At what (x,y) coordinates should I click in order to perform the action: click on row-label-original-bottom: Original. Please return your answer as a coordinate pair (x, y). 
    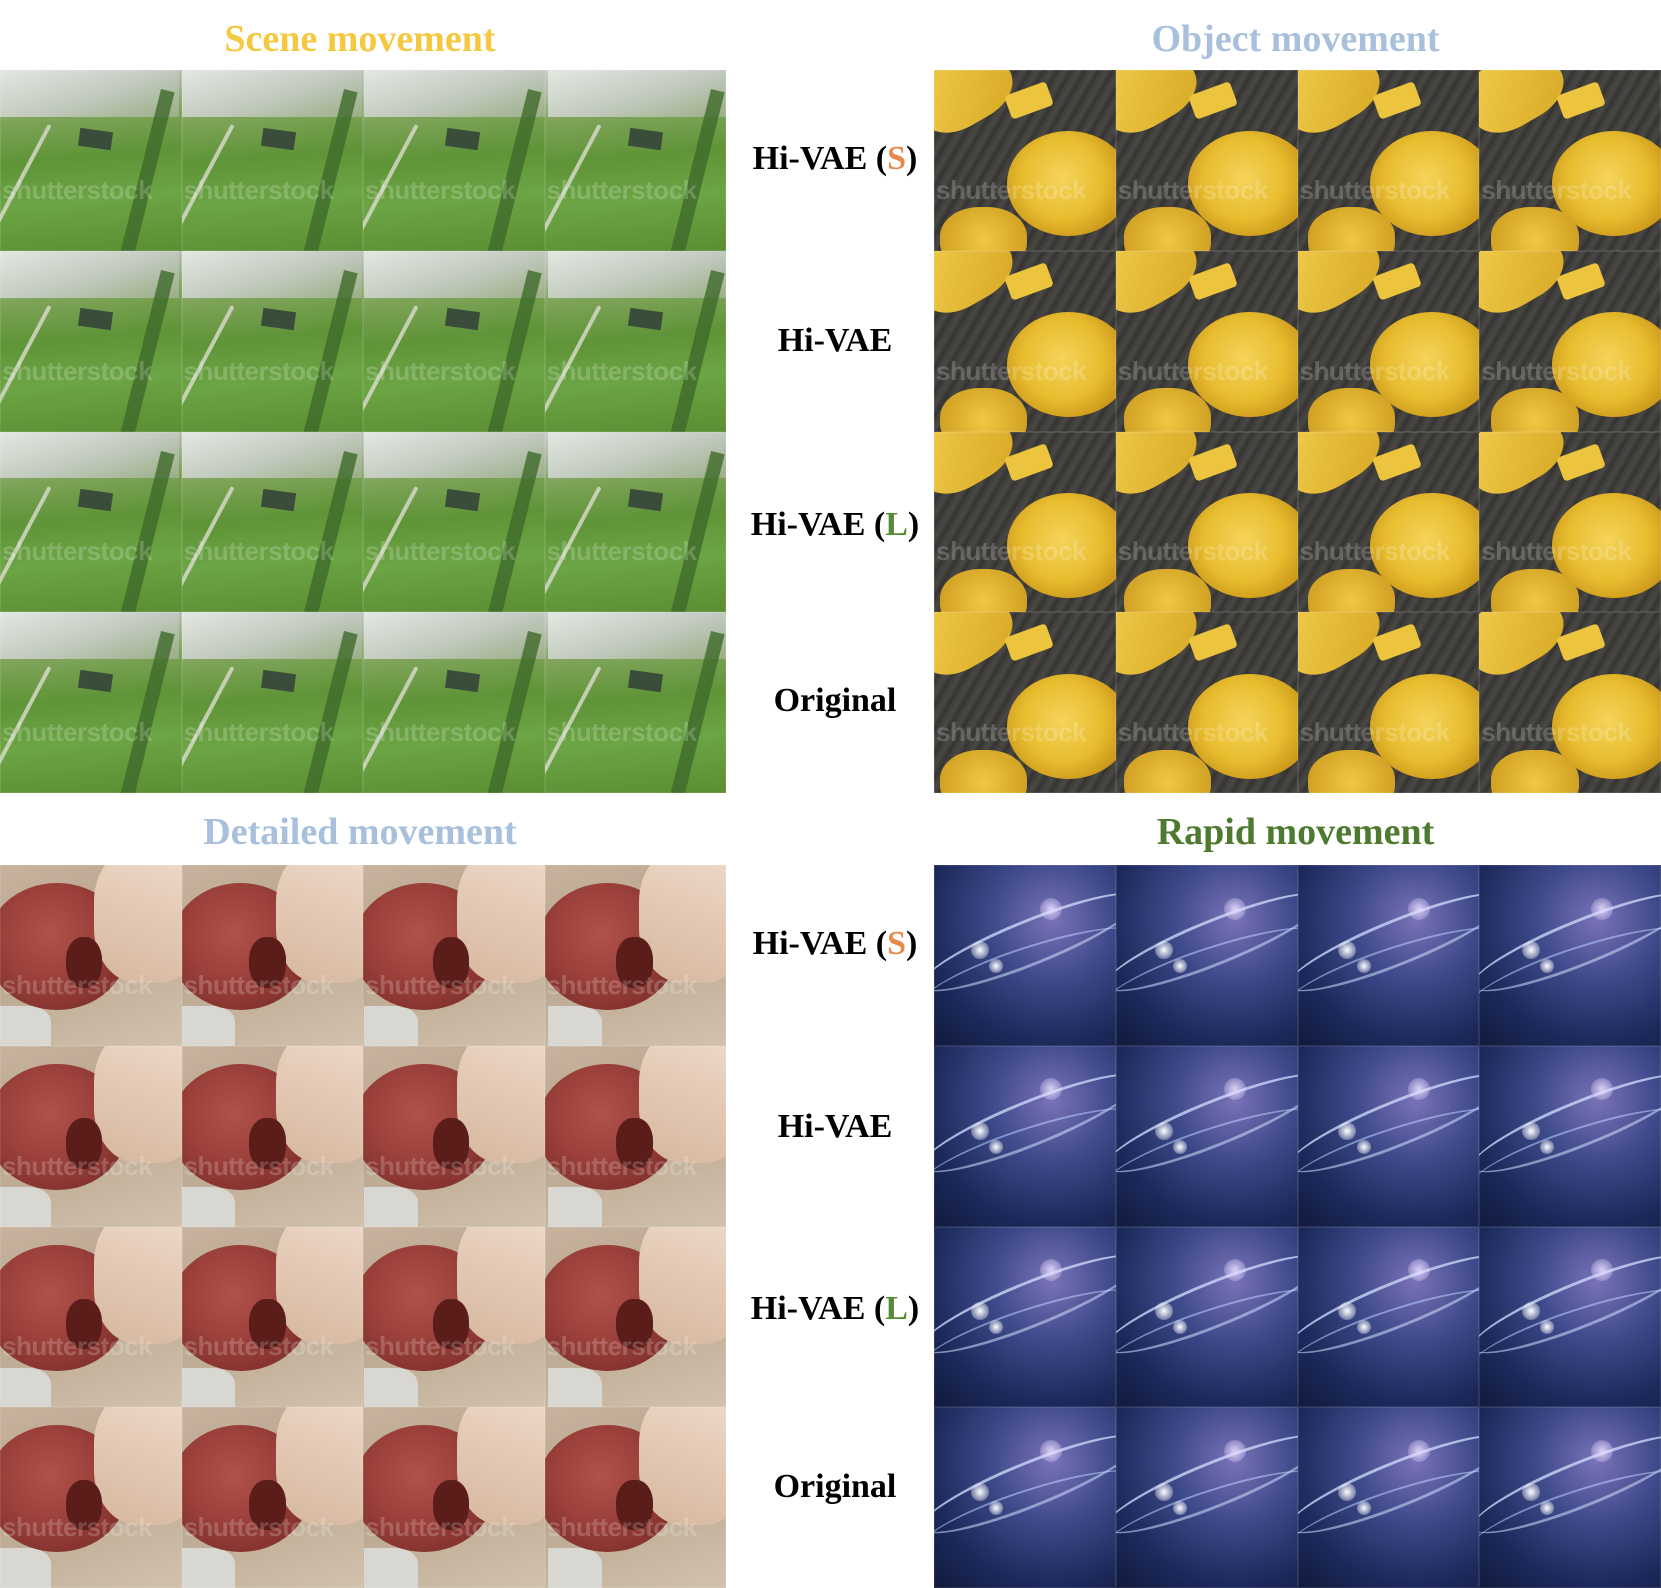
    Looking at the image, I should click on (835, 1486).